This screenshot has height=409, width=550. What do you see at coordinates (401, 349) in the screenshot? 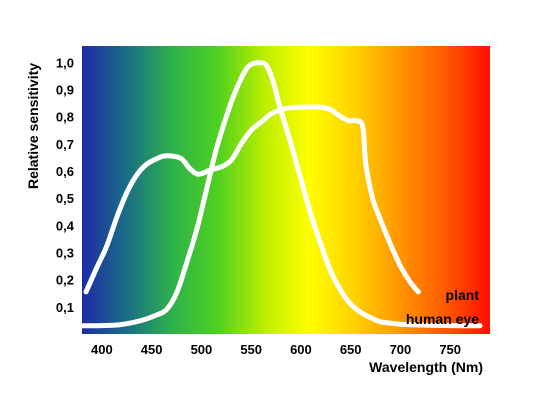
I see `x-tick-label: 700` at bounding box center [401, 349].